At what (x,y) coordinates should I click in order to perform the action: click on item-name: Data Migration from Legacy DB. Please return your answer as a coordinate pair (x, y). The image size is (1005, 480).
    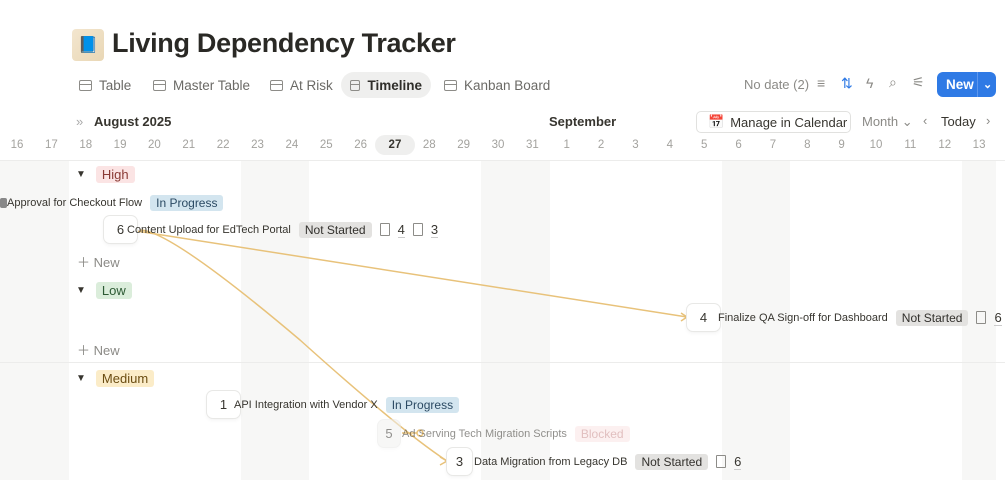
    Looking at the image, I should click on (551, 461).